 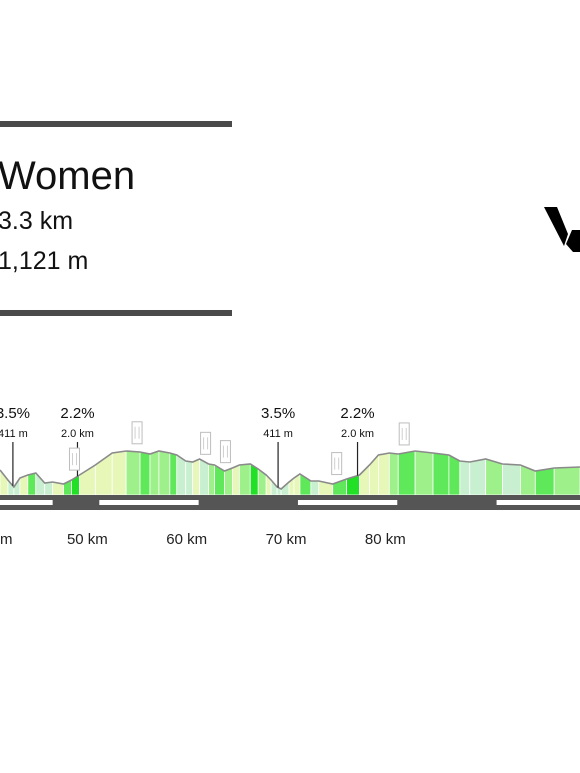 What do you see at coordinates (116, 124) in the screenshot?
I see `header-rule-top` at bounding box center [116, 124].